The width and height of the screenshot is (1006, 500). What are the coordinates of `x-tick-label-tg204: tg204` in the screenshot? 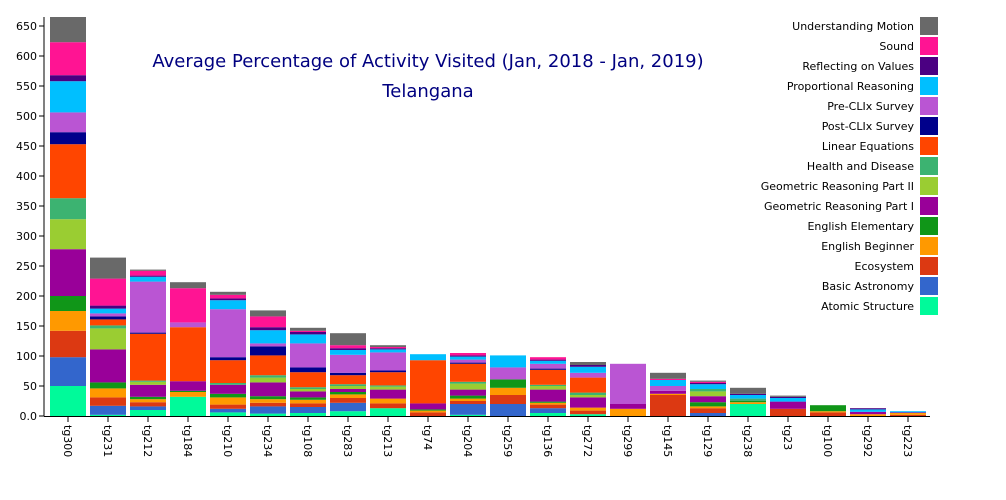 It's located at (467, 441).